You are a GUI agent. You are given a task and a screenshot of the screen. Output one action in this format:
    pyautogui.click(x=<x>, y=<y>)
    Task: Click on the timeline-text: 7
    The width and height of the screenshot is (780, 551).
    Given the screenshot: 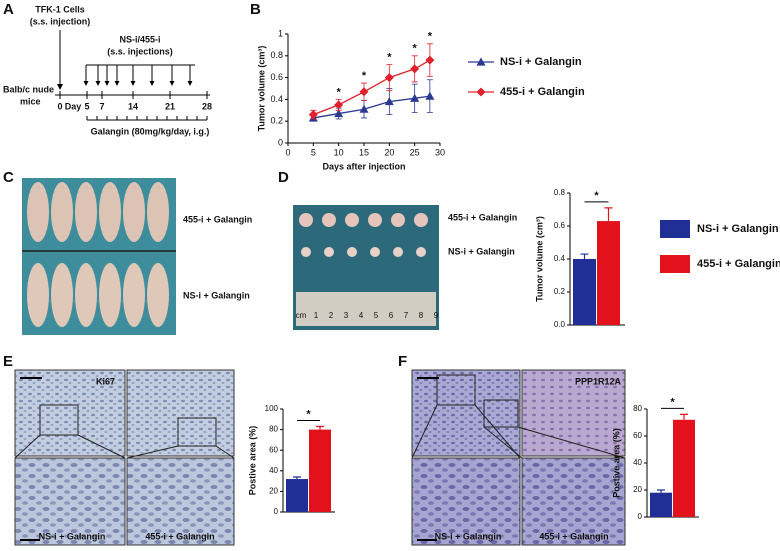 What is the action you would take?
    pyautogui.click(x=101, y=106)
    